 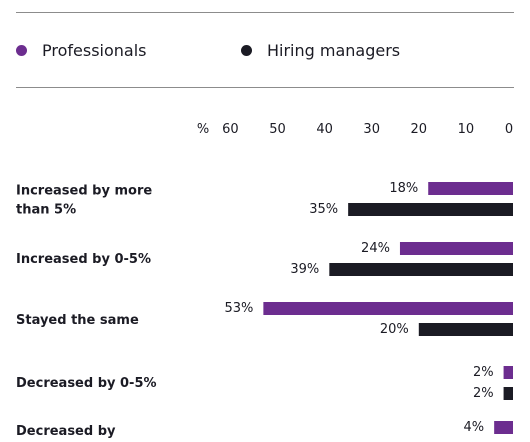 What do you see at coordinates (323, 209) in the screenshot?
I see `bar-value-label: 35%` at bounding box center [323, 209].